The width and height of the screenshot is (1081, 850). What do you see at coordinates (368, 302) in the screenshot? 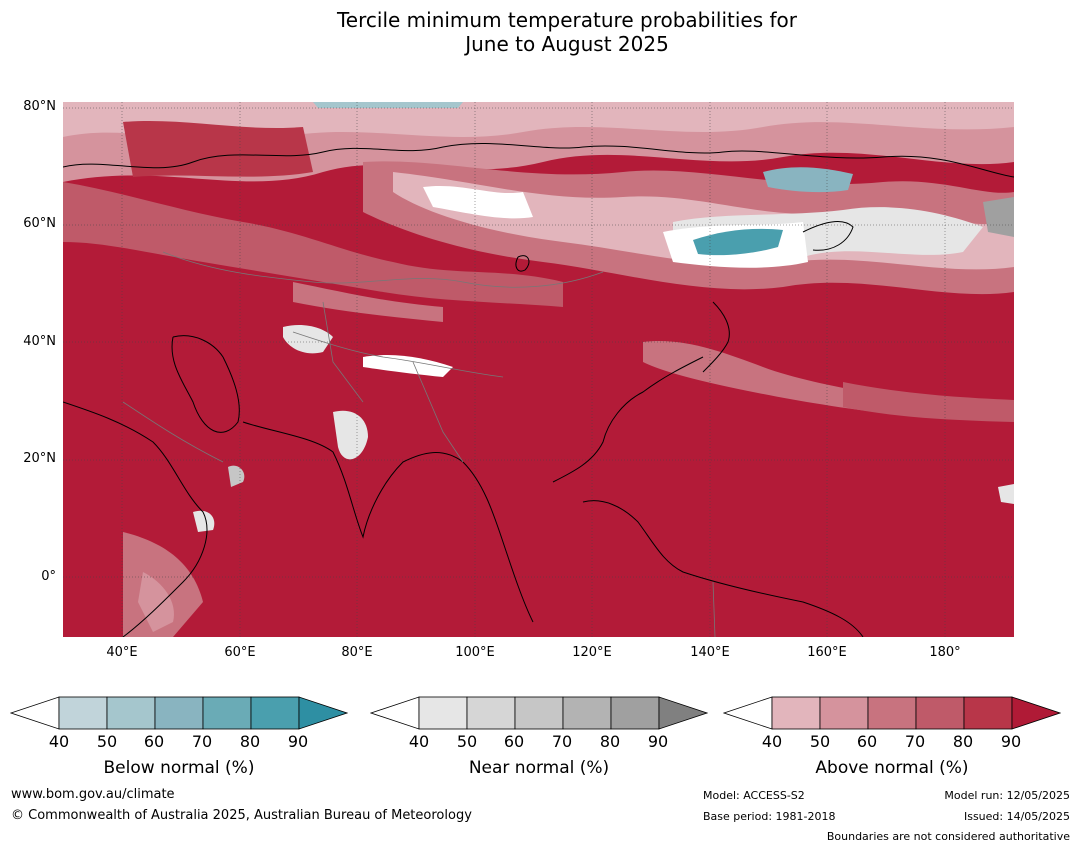
I see `asia-mid-light-region` at bounding box center [368, 302].